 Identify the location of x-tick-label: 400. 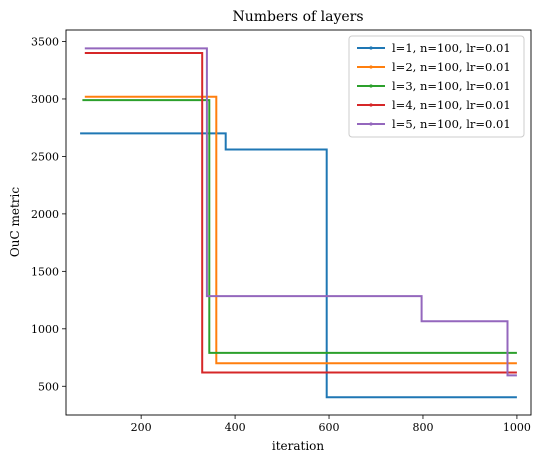
(235, 427).